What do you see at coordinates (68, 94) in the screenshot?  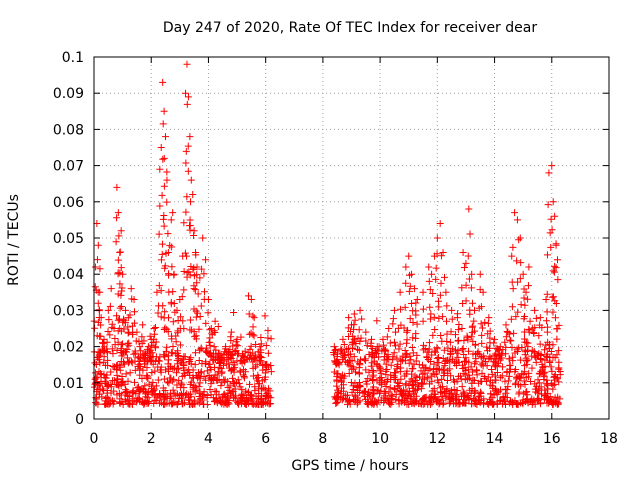 I see `y-tick-label: 0.09` at bounding box center [68, 94].